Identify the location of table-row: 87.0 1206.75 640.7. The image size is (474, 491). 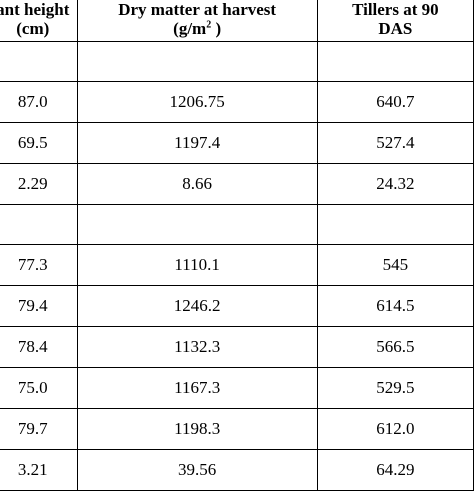
(237, 102).